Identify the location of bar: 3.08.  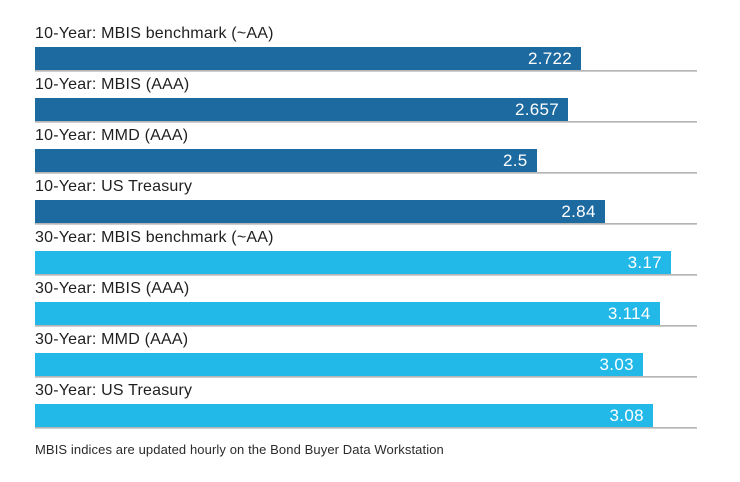
(344, 415).